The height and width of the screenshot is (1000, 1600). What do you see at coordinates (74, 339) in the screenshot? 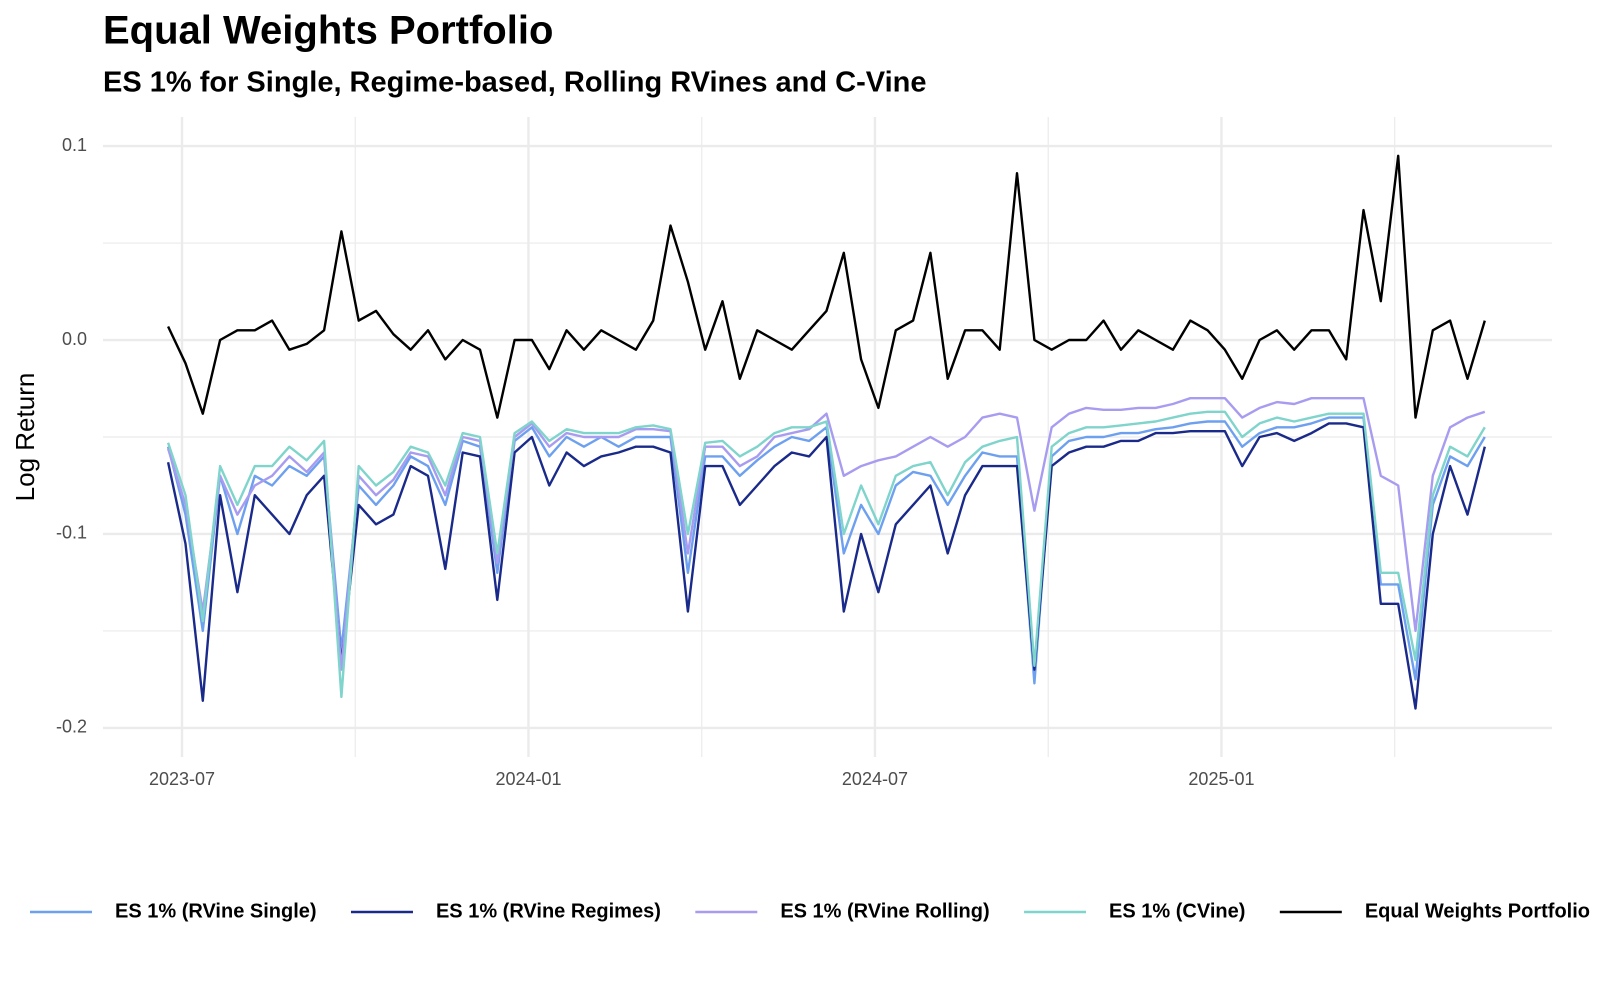
I see `y-tick-label: 0.0` at bounding box center [74, 339].